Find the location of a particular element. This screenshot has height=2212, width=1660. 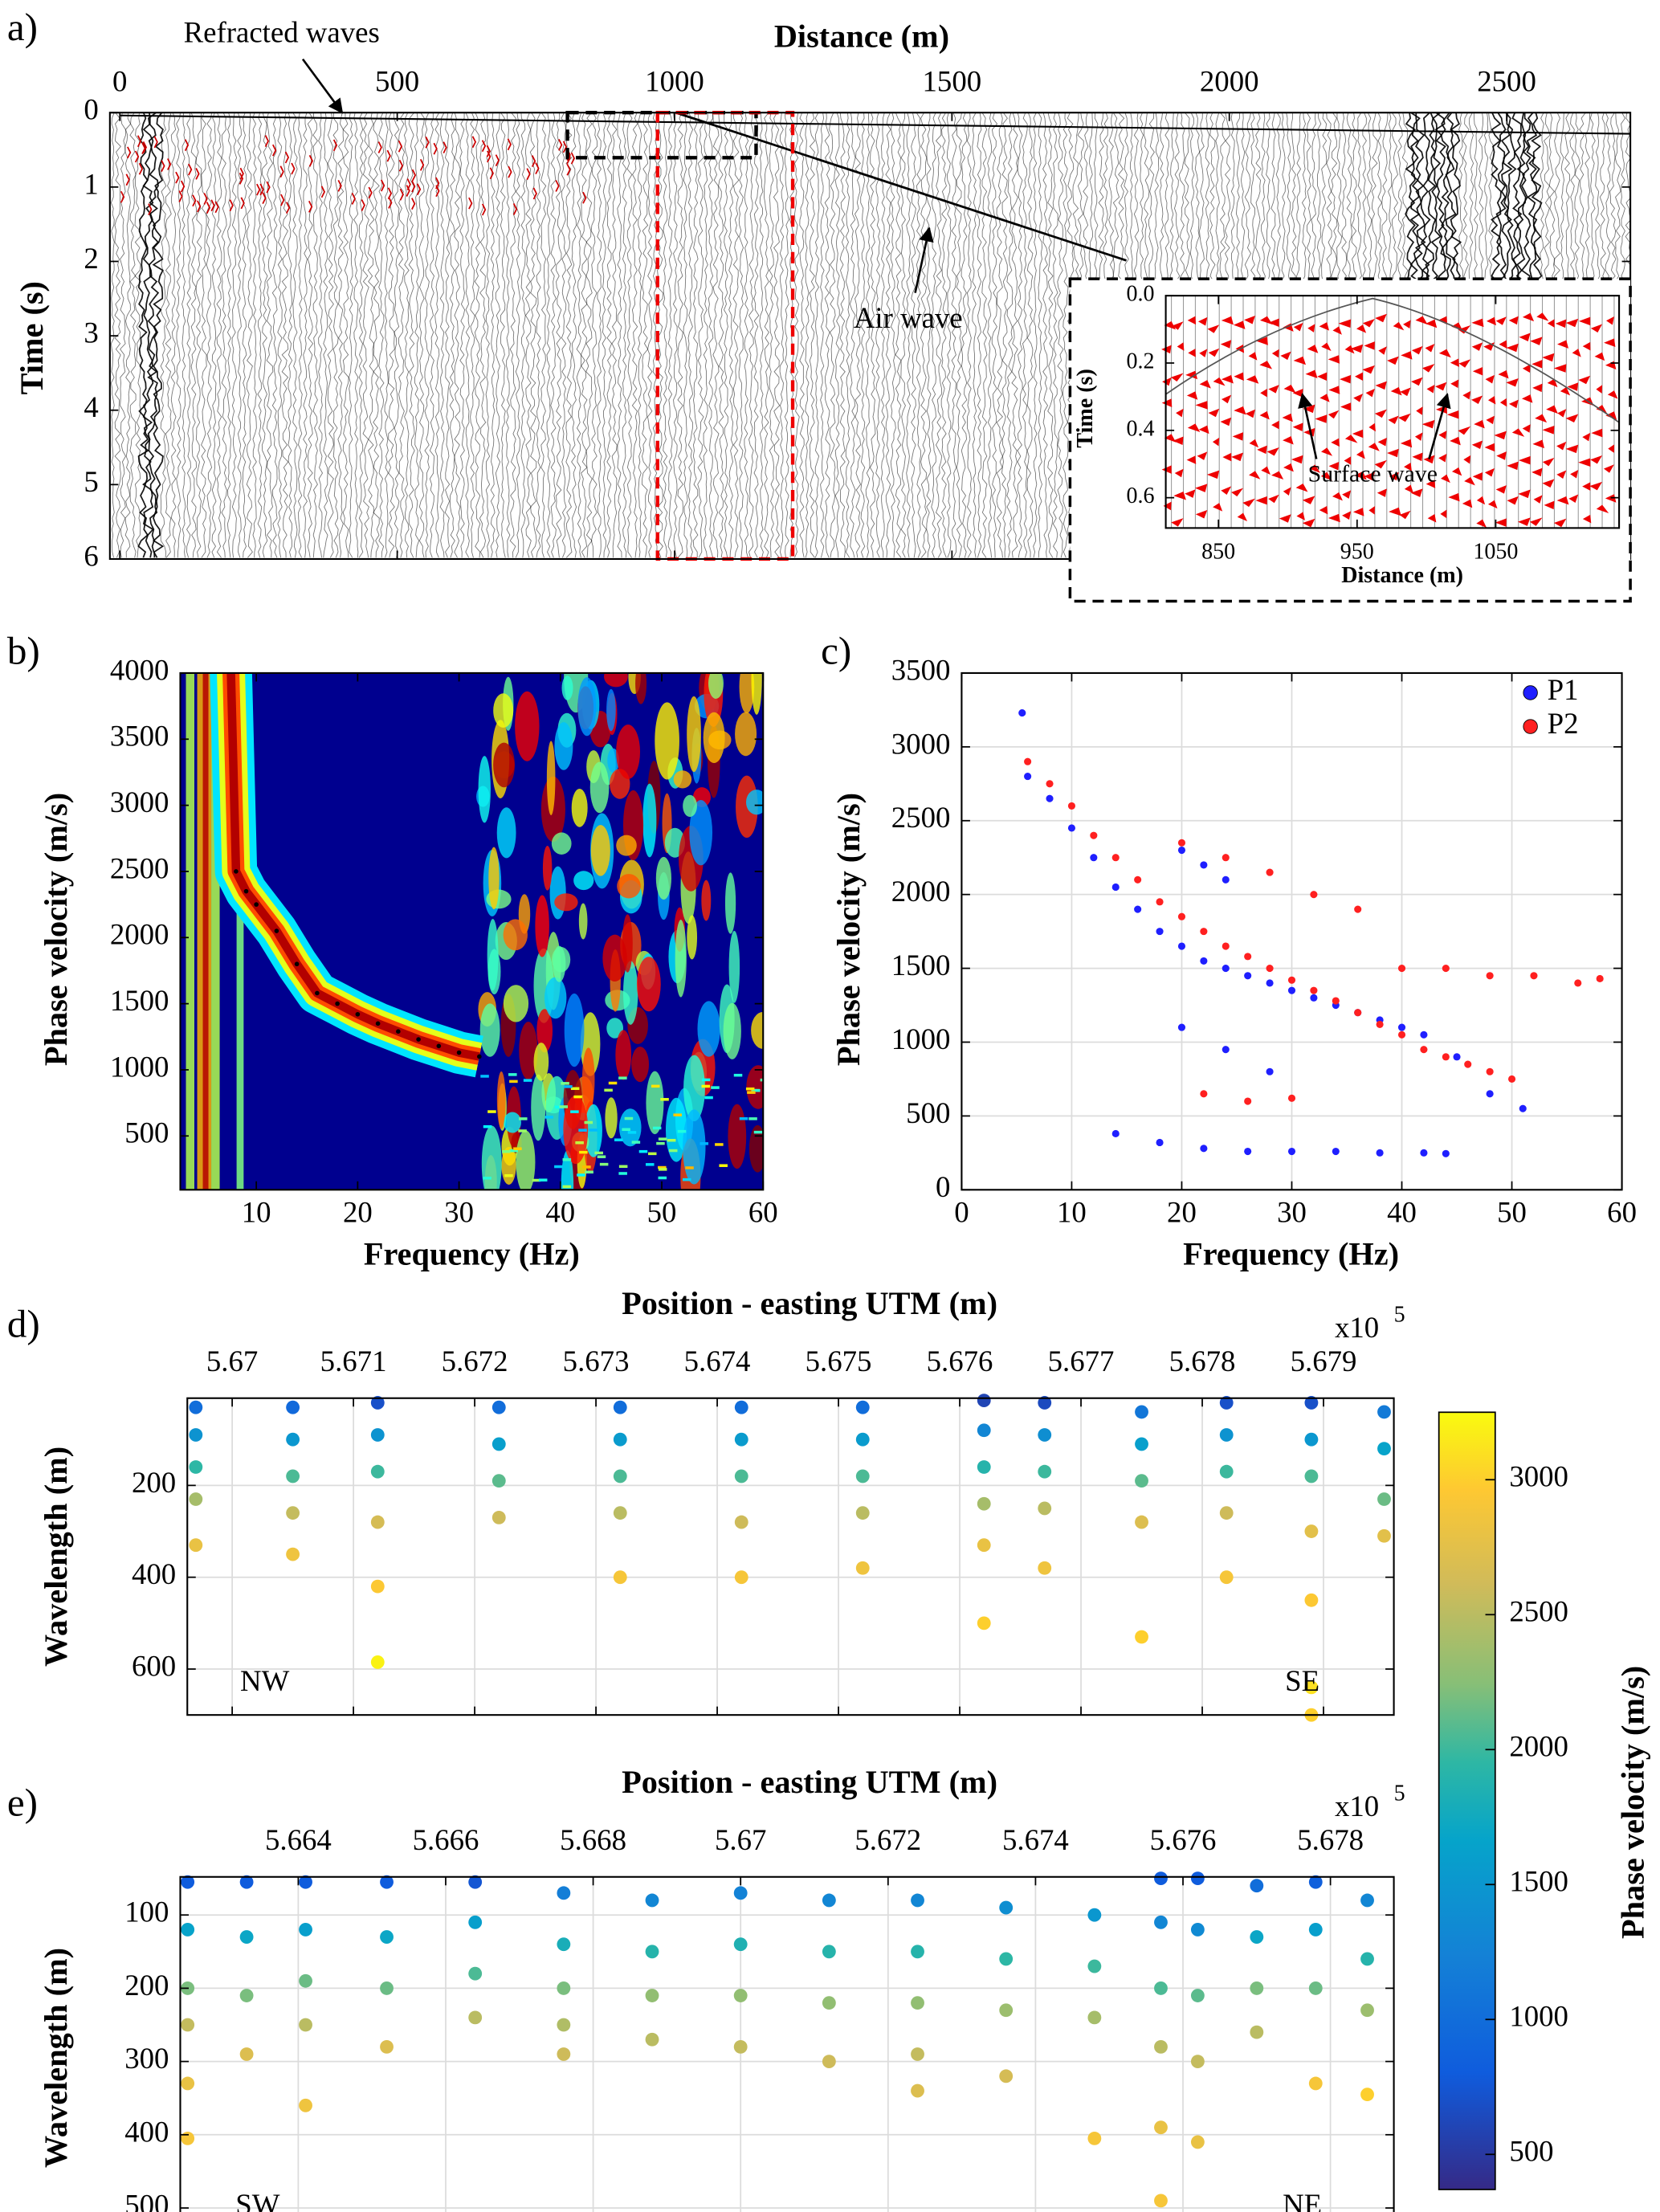

y-tick-label: 1000 is located at coordinates (139, 1066).